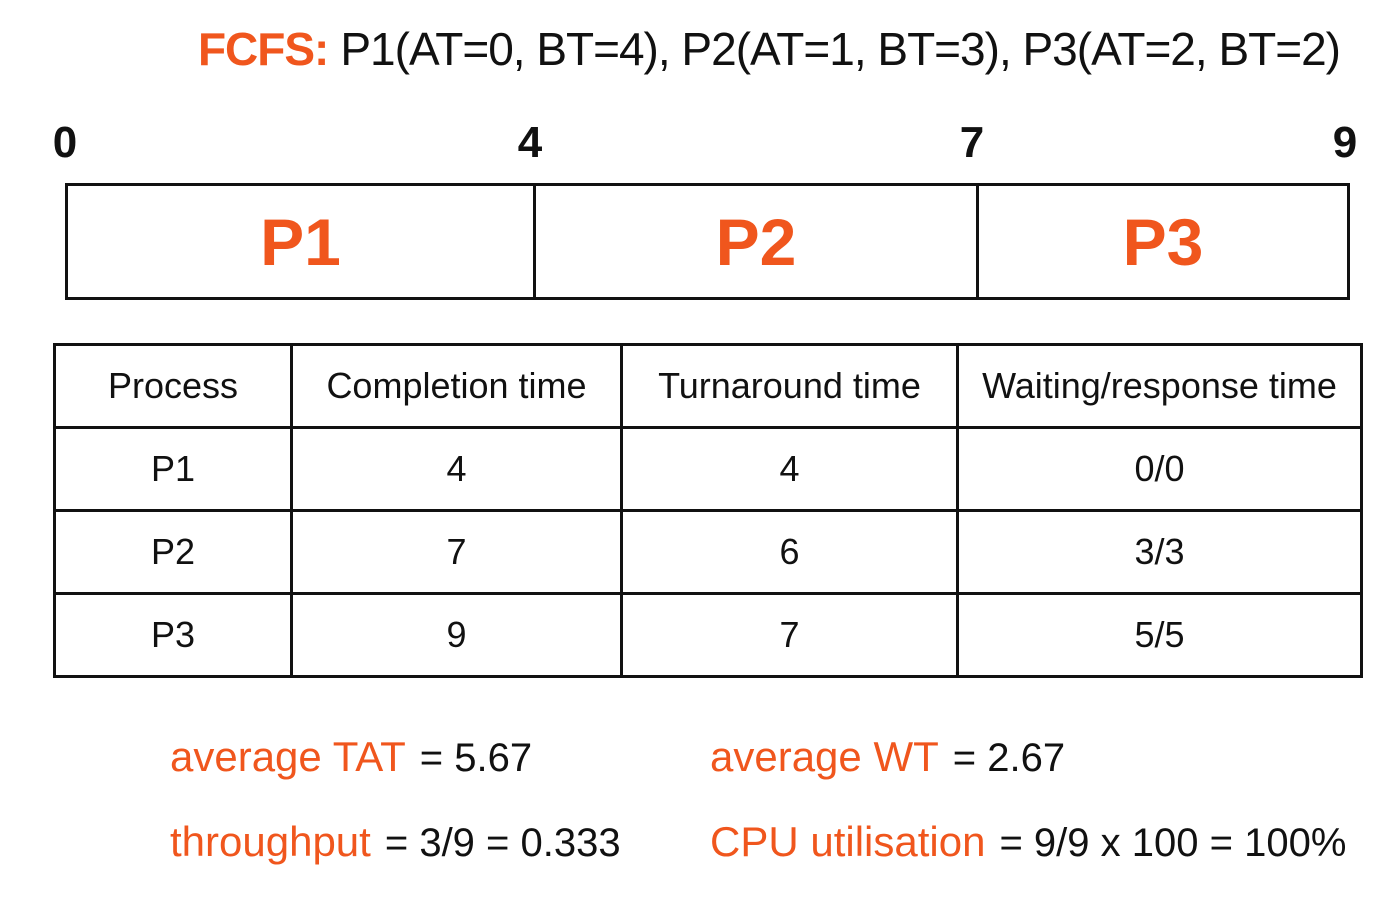 This screenshot has width=1400, height=900. Describe the element at coordinates (789, 552) in the screenshot. I see `cell: 6` at that location.